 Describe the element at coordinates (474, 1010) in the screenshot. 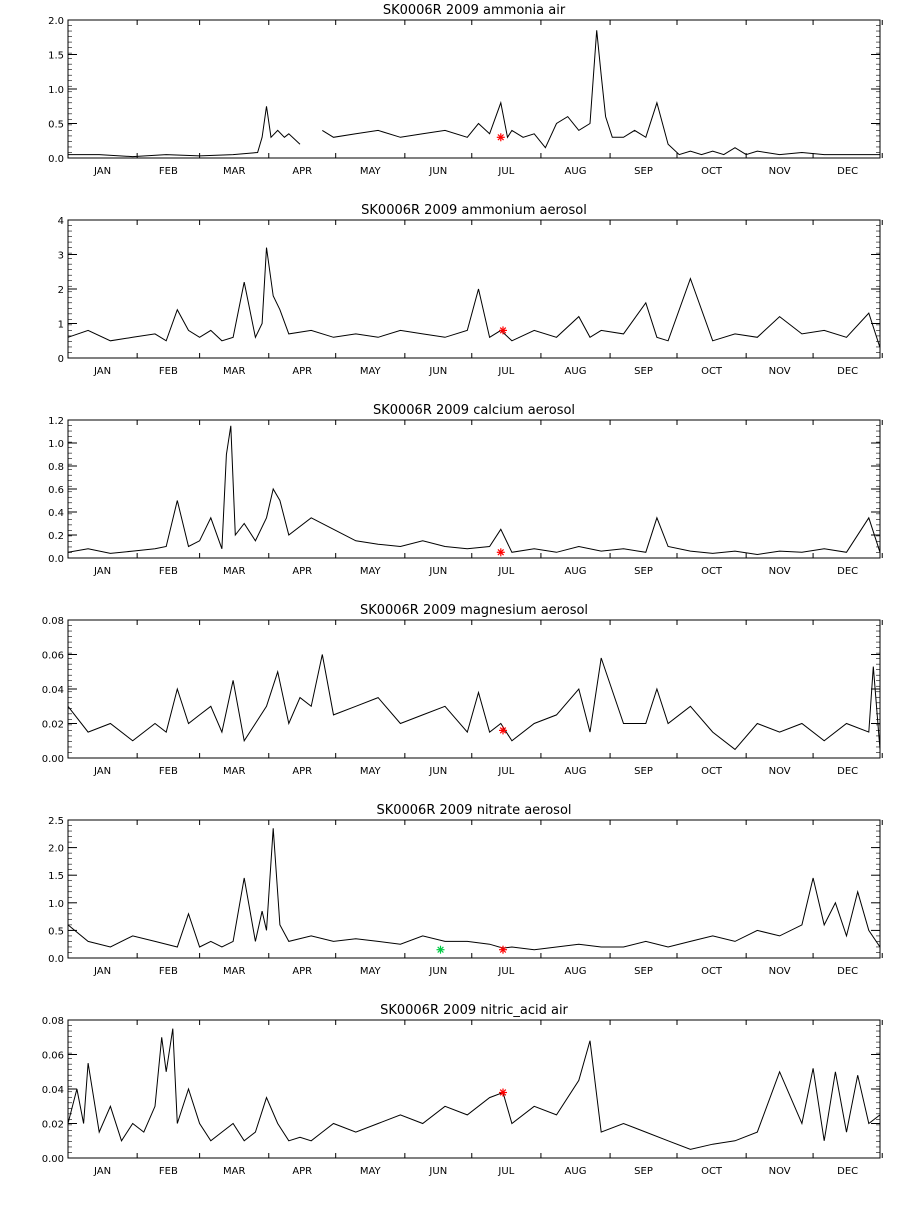

I see `chart-title: SK0006R 2009 nitric_acid air` at that location.